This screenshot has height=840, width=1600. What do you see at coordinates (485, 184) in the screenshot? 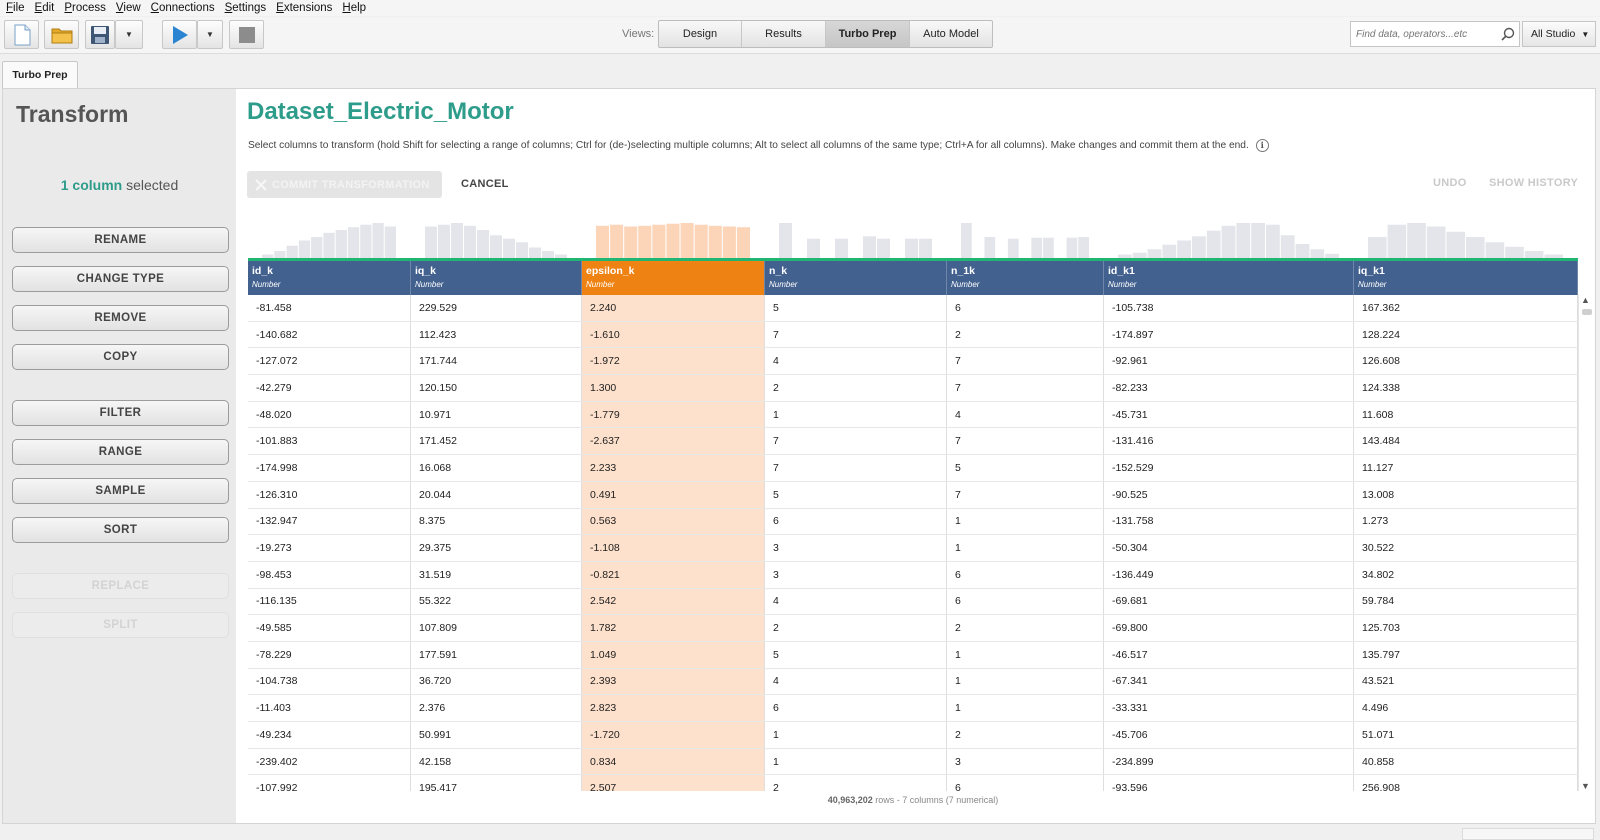
I see `cancel-button: CANCEL` at bounding box center [485, 184].